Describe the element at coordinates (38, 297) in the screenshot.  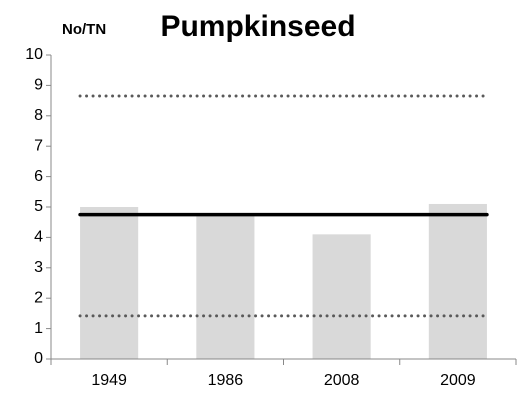
I see `y-tick-label: 2` at that location.